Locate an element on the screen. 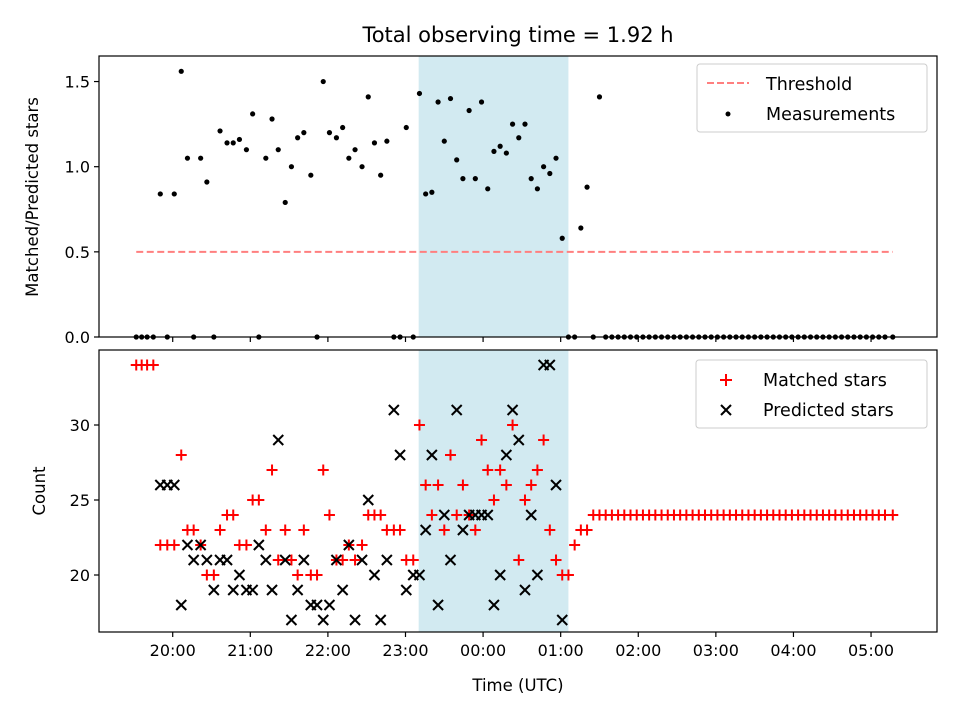 Image resolution: width=960 pixels, height=720 pixels. bottom-shaded-interval is located at coordinates (493, 491).